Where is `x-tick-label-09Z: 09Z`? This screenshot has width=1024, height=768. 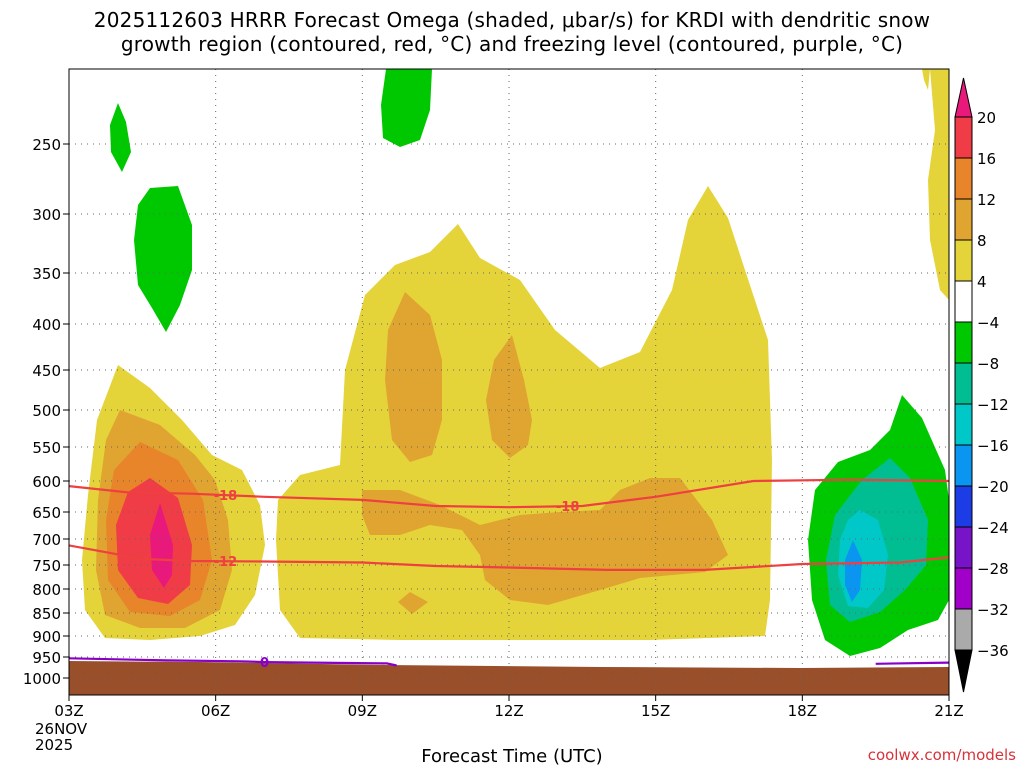
x-tick-label-09Z: 09Z is located at coordinates (362, 711).